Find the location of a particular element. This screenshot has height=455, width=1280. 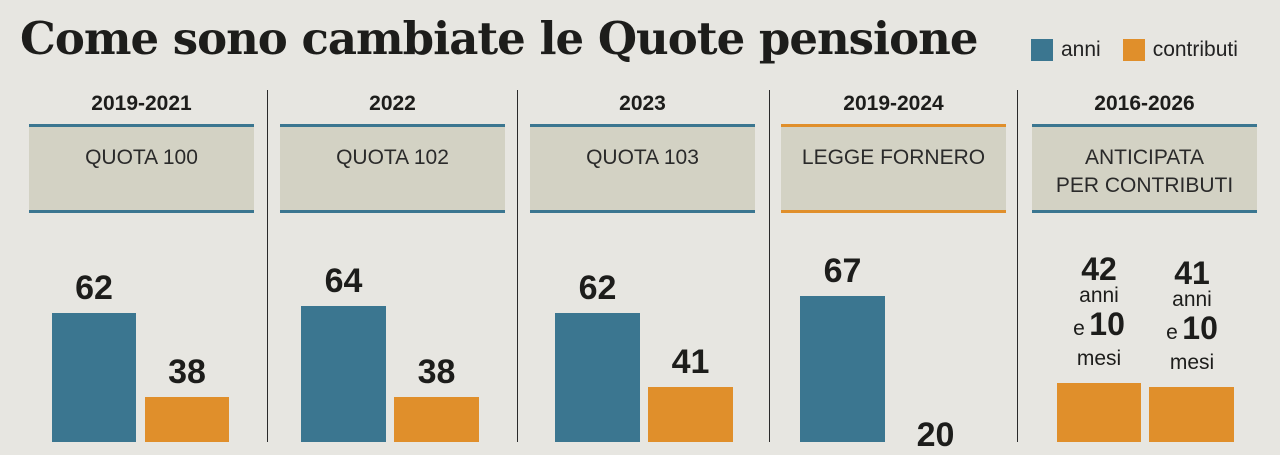

bar-value-contributi: 41 anni e 10 mesi is located at coordinates (1192, 315).